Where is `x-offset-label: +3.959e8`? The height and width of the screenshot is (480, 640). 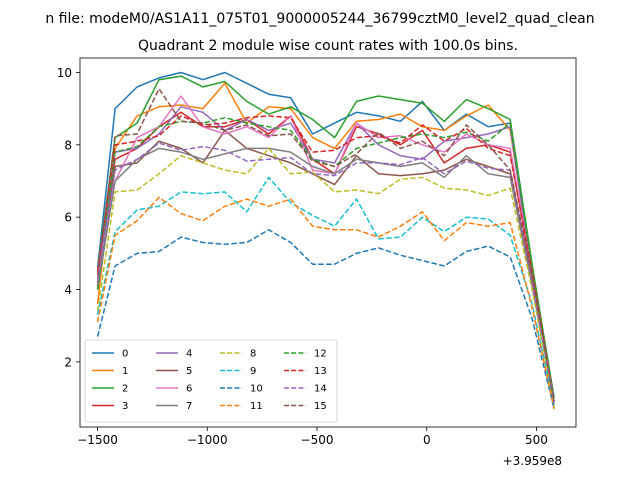 x-offset-label: +3.959e8 is located at coordinates (532, 461).